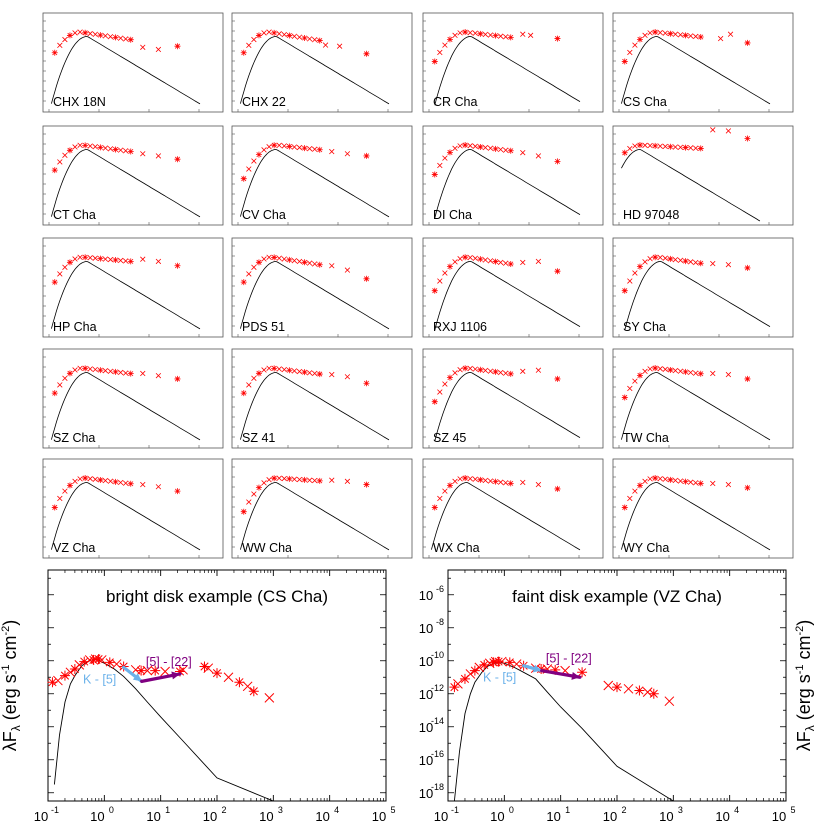 This screenshot has width=831, height=823. I want to click on thumbnail-title: SY Cha, so click(644, 327).